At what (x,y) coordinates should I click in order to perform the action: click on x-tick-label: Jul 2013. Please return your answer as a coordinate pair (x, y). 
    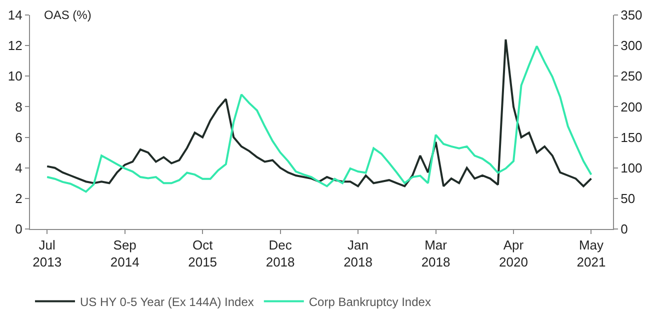
    Looking at the image, I should click on (47, 254).